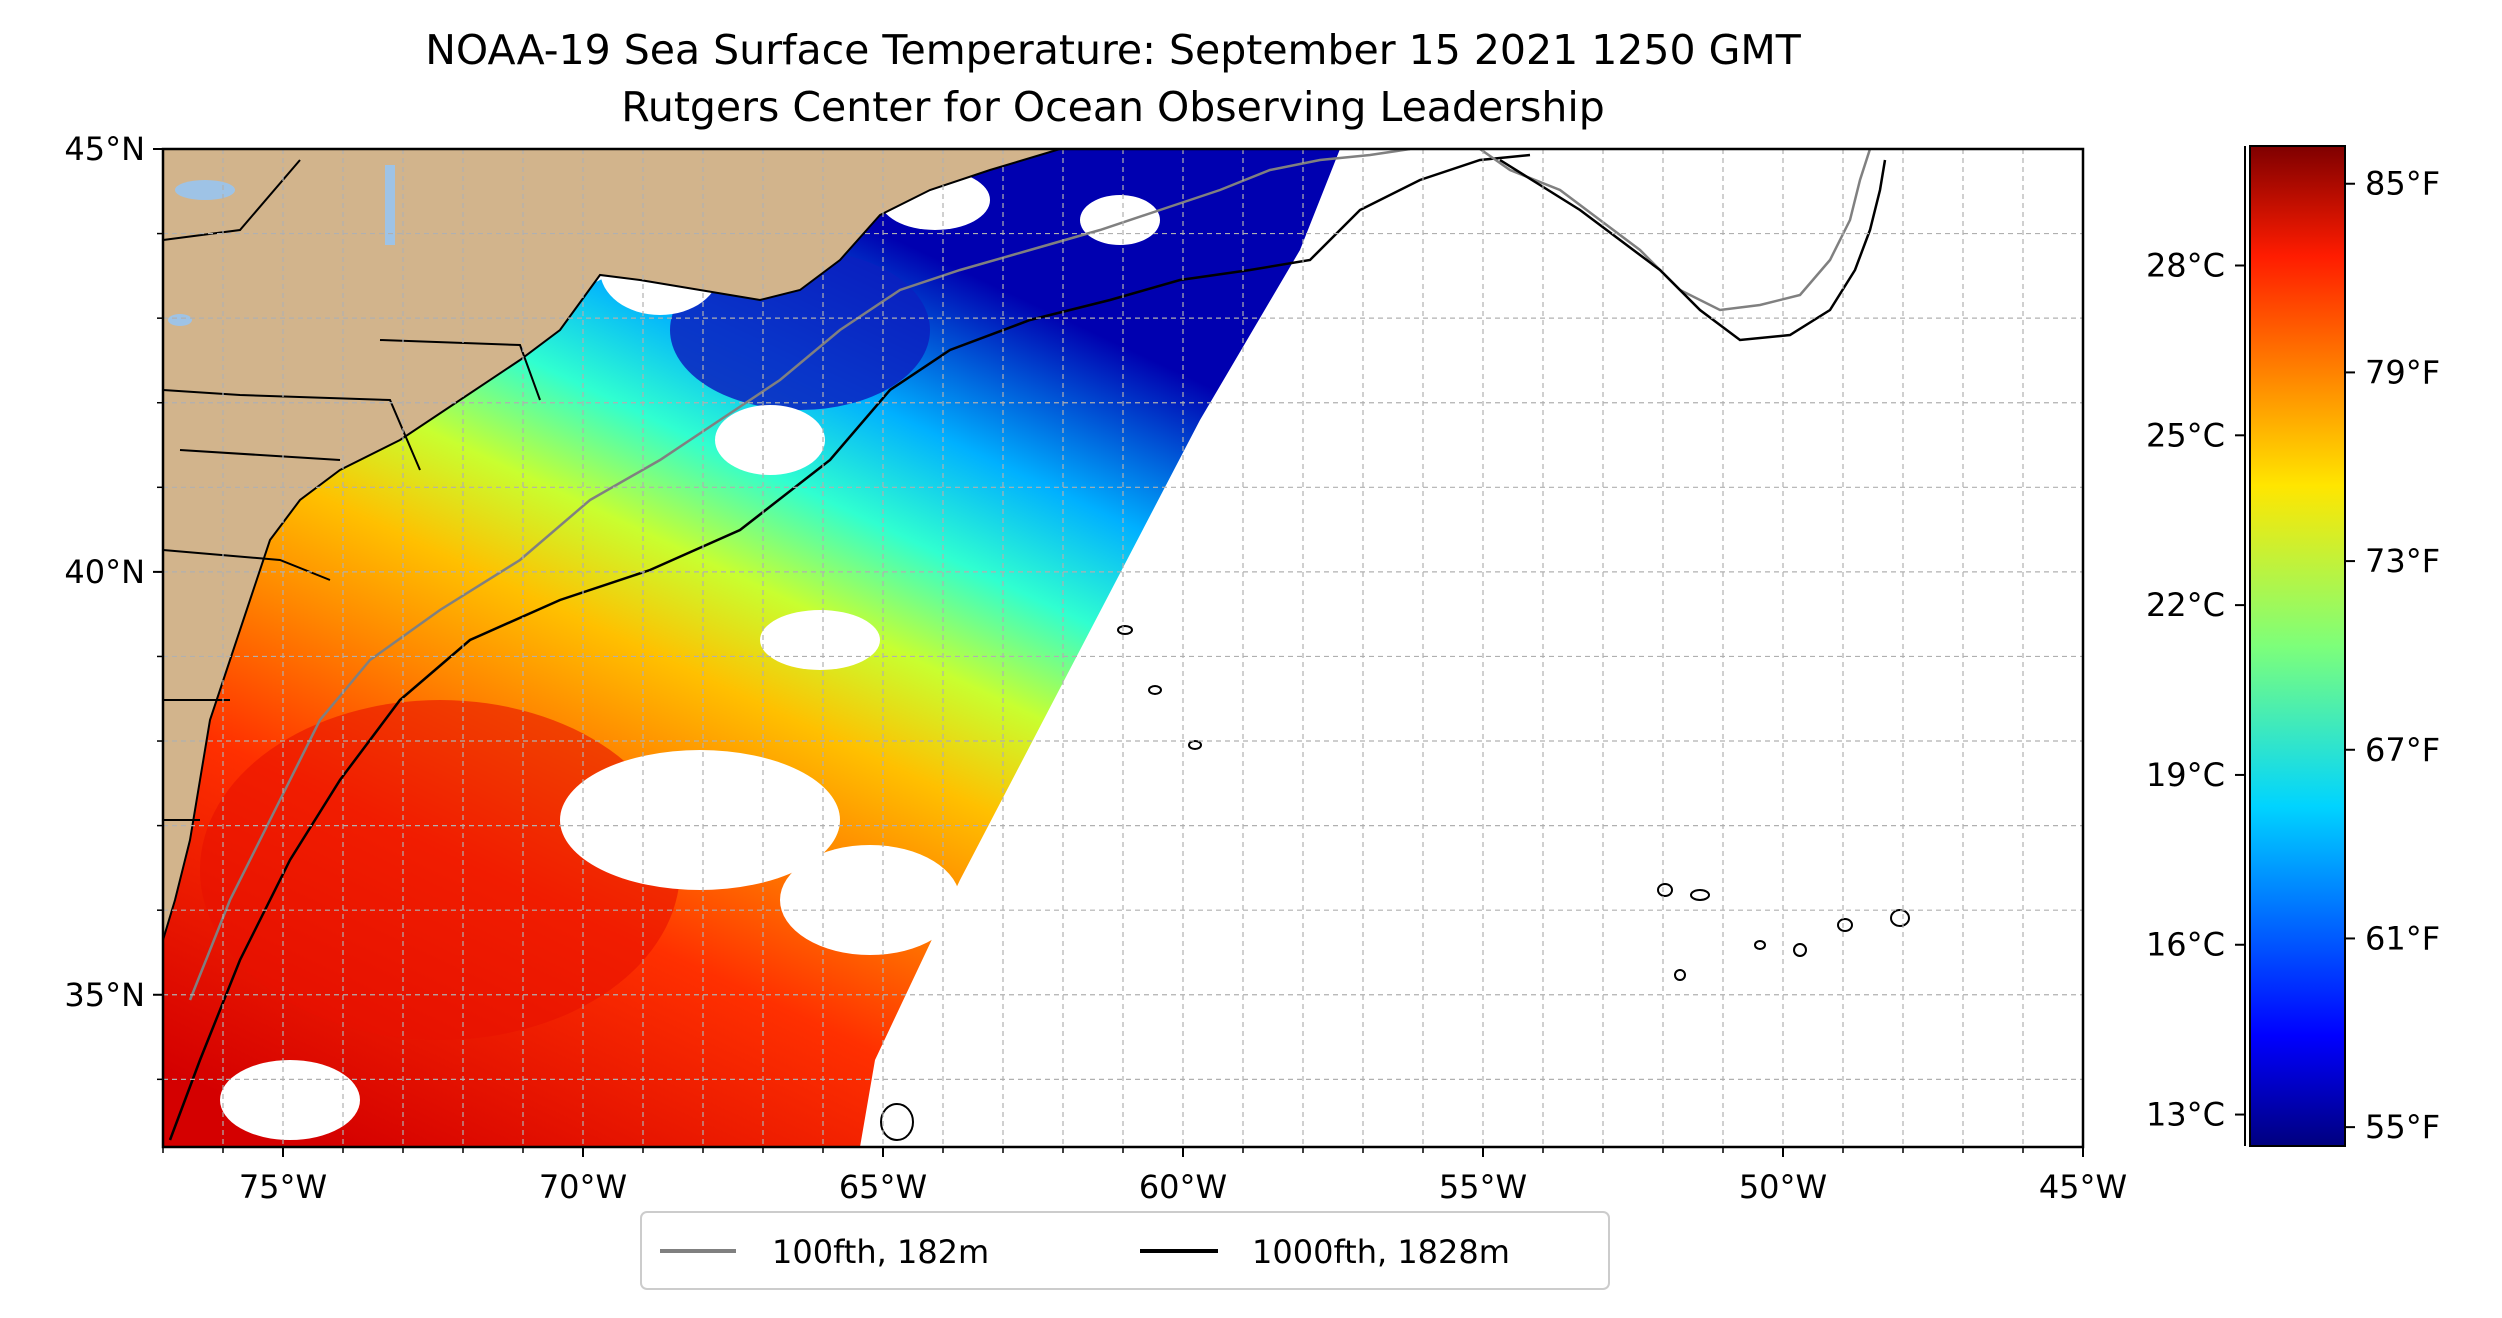  Describe the element at coordinates (104, 572) in the screenshot. I see `y-tick-label: 40°N` at that location.